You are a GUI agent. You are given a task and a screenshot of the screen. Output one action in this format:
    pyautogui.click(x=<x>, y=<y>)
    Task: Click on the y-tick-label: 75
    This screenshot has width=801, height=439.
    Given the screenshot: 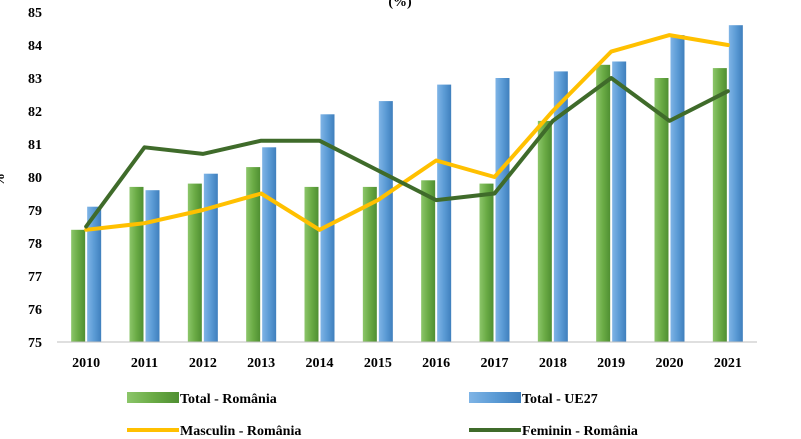 What is the action you would take?
    pyautogui.click(x=35, y=343)
    